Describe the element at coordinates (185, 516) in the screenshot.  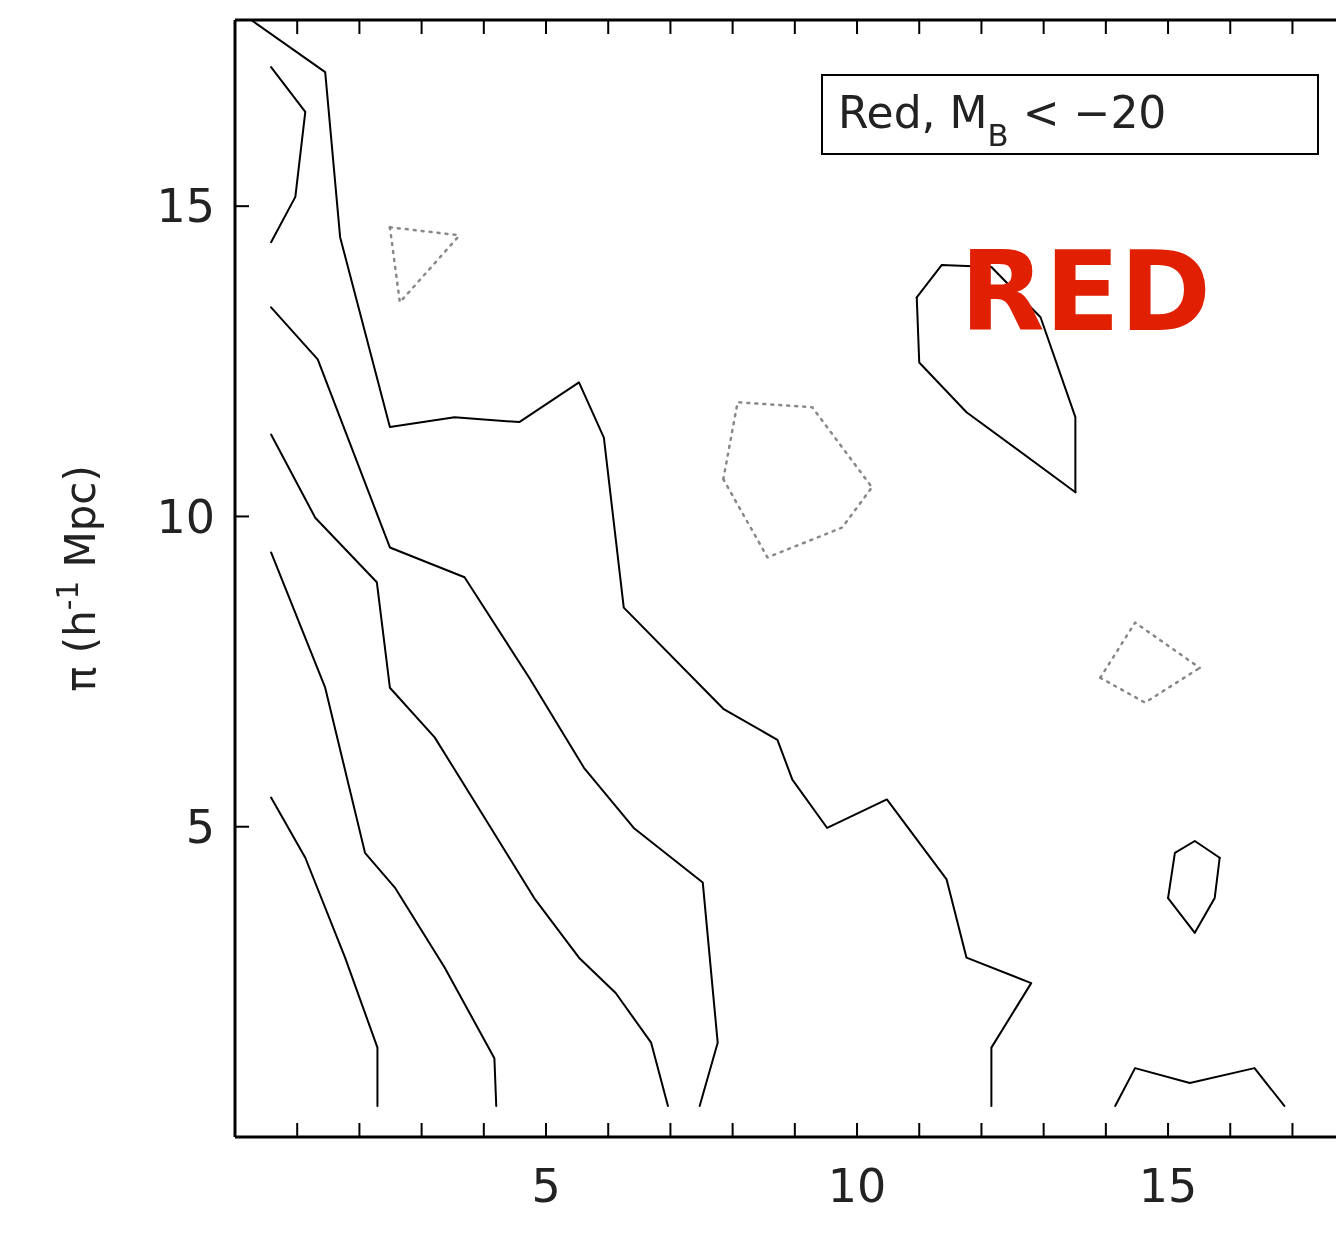
I see `y-tick-label: 10` at that location.